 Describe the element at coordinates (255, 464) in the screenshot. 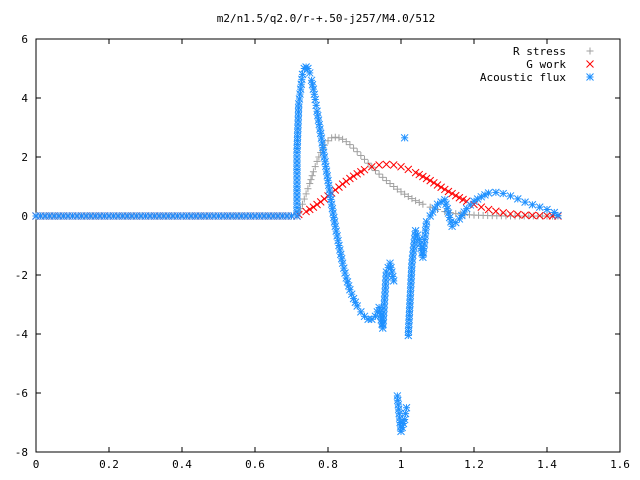

I see `x-tick-label: 0.6` at that location.